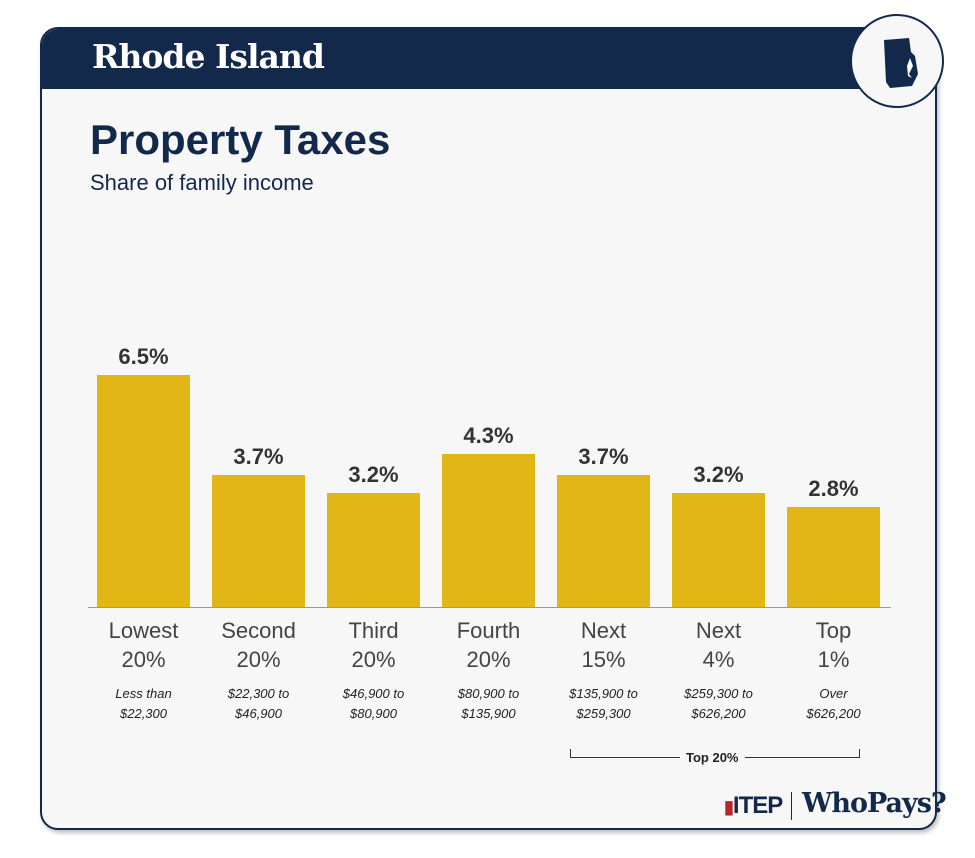 Image resolution: width=975 pixels, height=858 pixels. Describe the element at coordinates (488, 704) in the screenshot. I see `income-range: $80,900 to $135,900` at that location.